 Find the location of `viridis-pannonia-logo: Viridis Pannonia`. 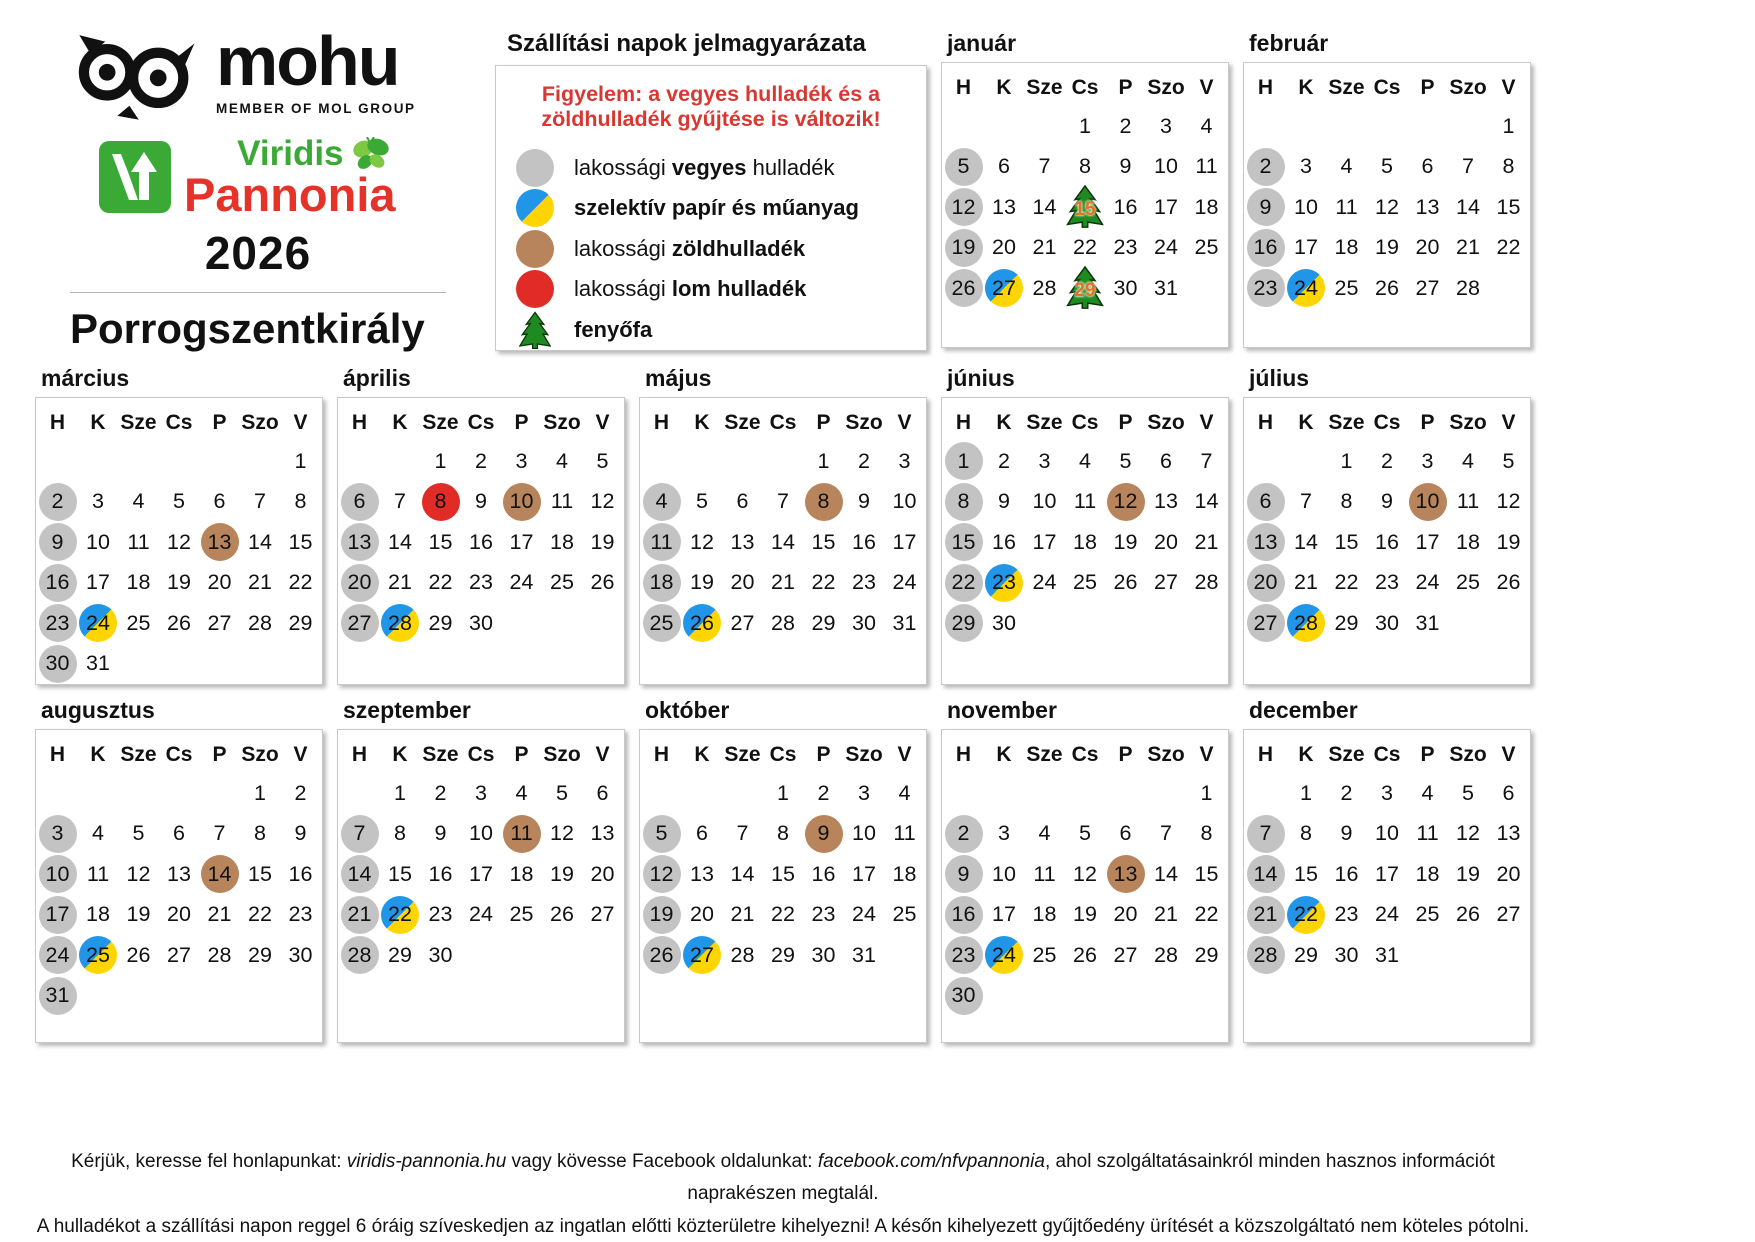

viridis-pannonia-logo: Viridis Pannonia is located at coordinates (272, 177).